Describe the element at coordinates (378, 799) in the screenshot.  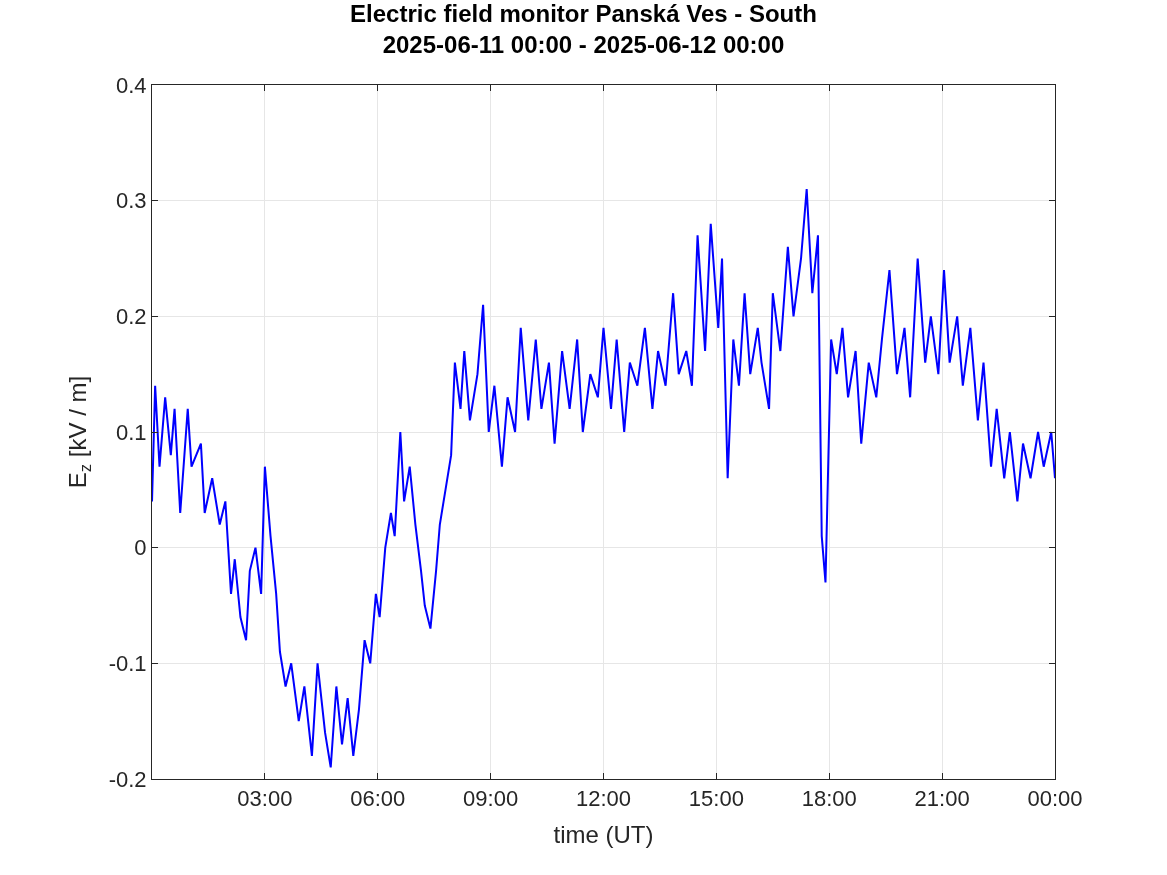
I see `x-tick-label: 06:00` at that location.